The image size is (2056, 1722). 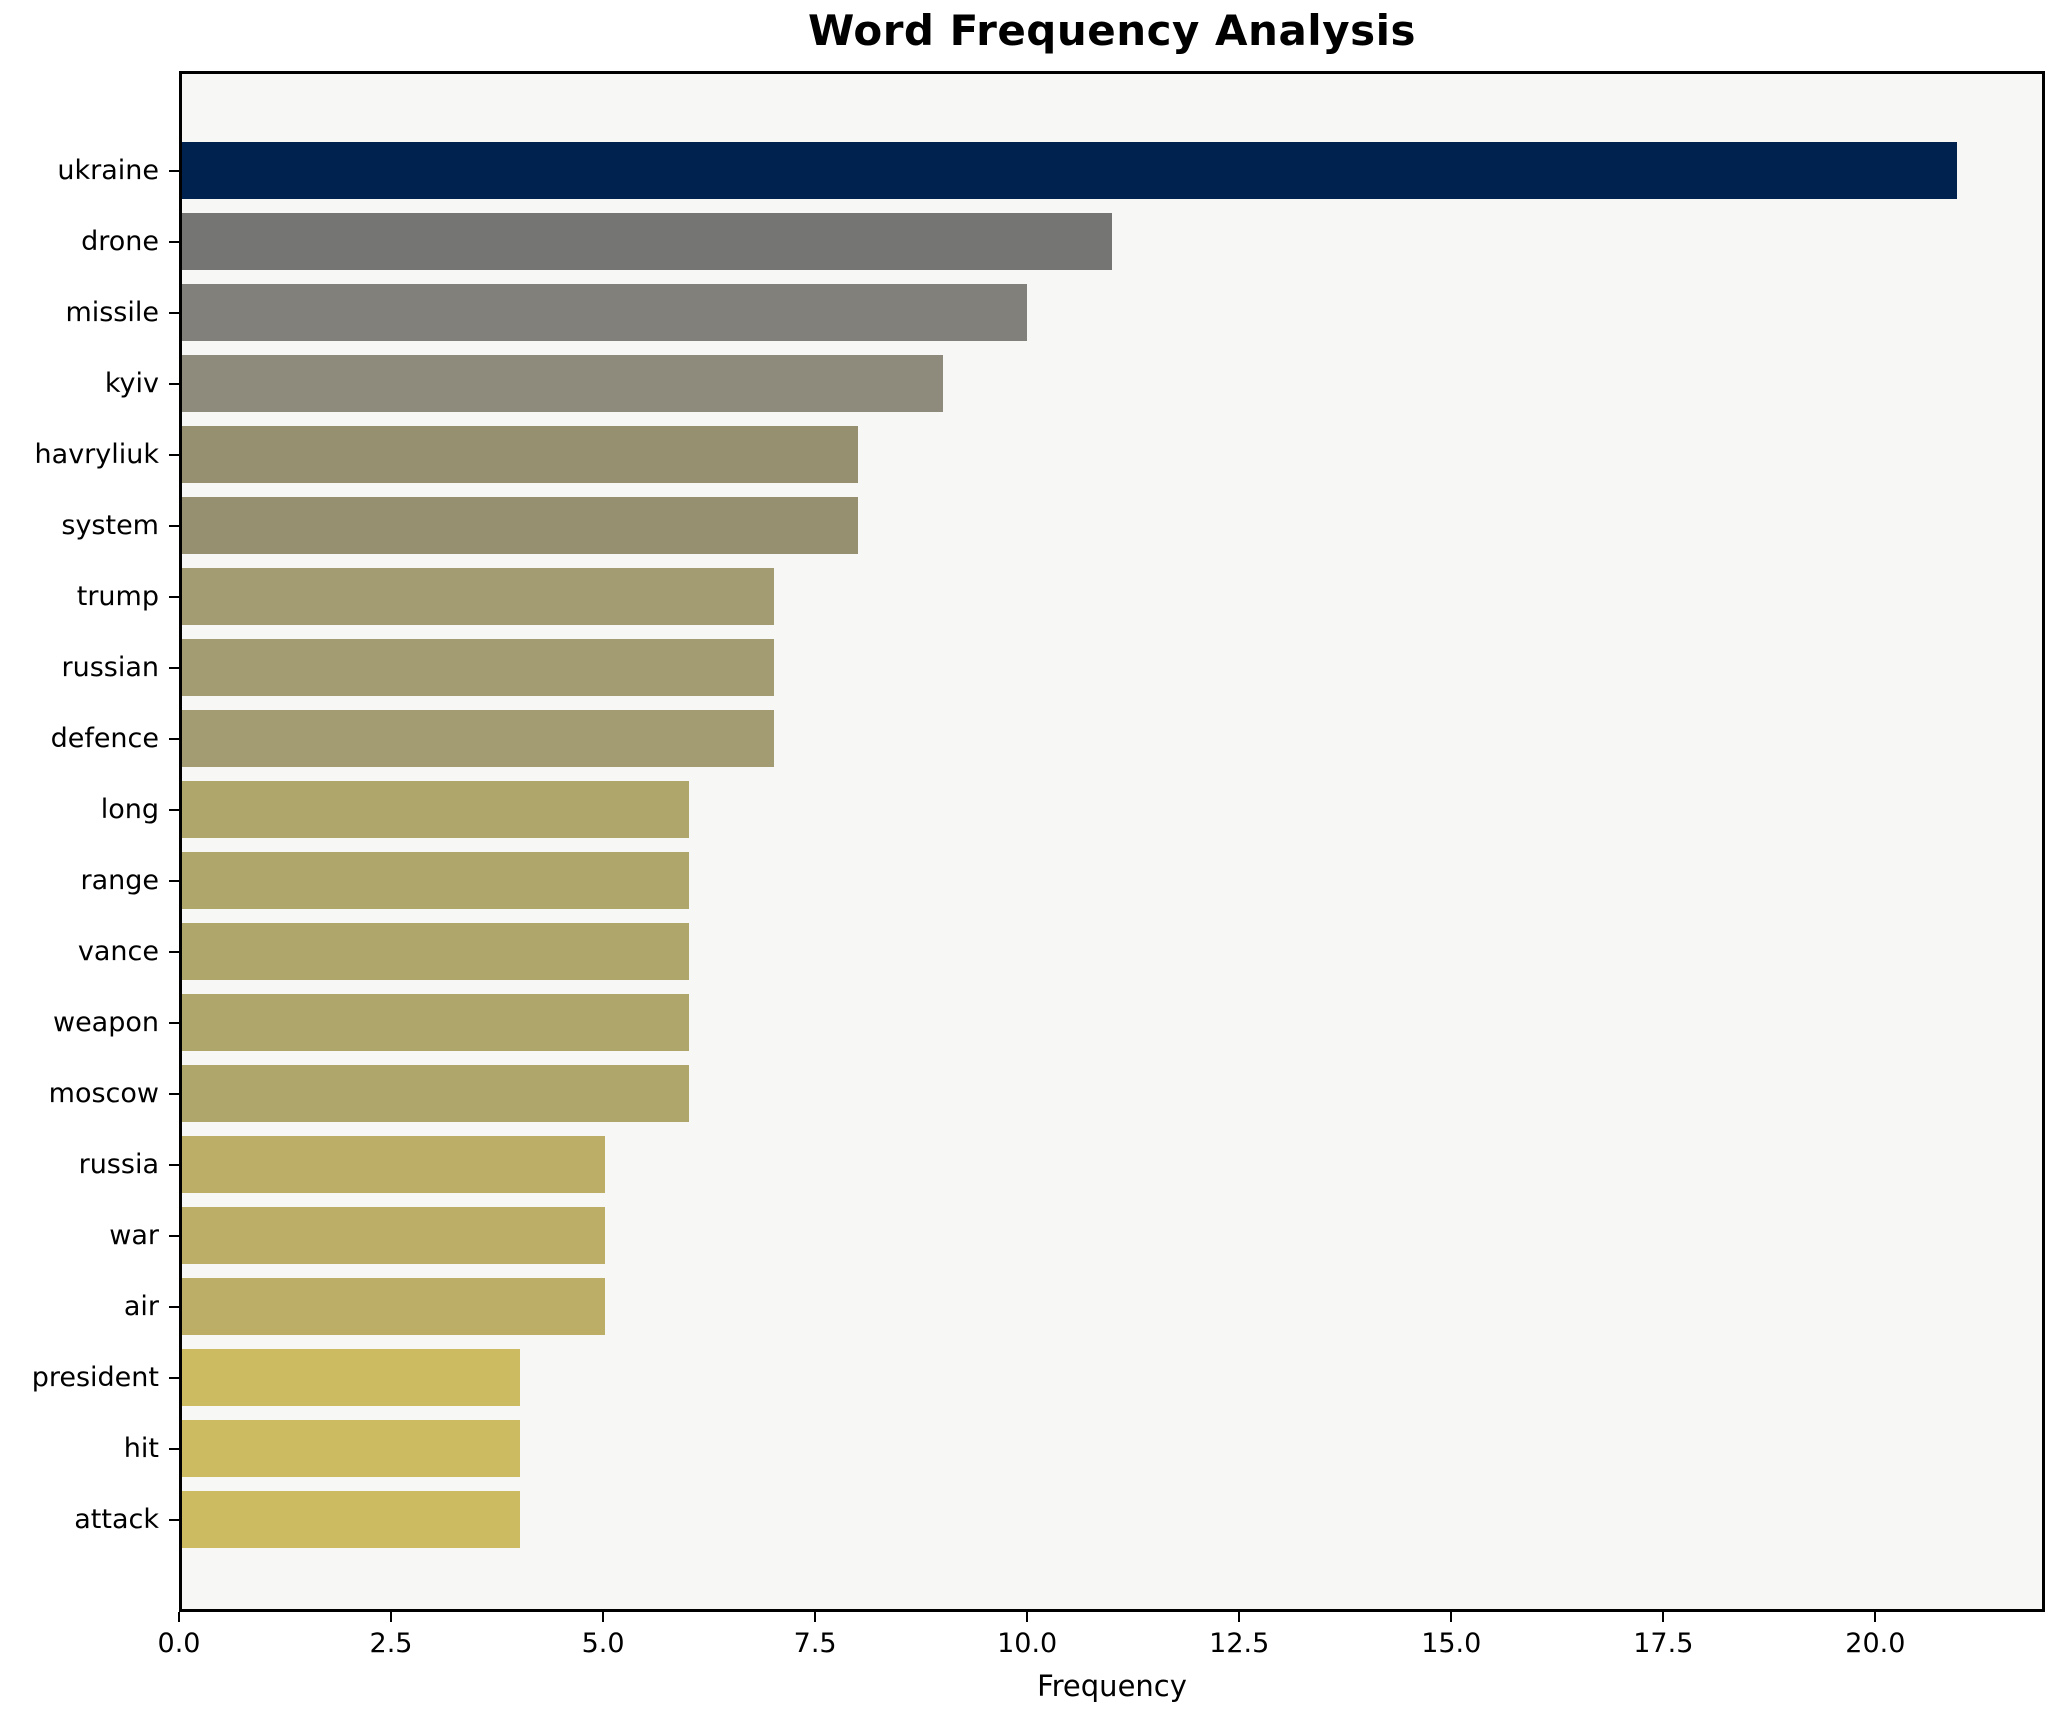 What do you see at coordinates (478, 596) in the screenshot?
I see `bar-trump` at bounding box center [478, 596].